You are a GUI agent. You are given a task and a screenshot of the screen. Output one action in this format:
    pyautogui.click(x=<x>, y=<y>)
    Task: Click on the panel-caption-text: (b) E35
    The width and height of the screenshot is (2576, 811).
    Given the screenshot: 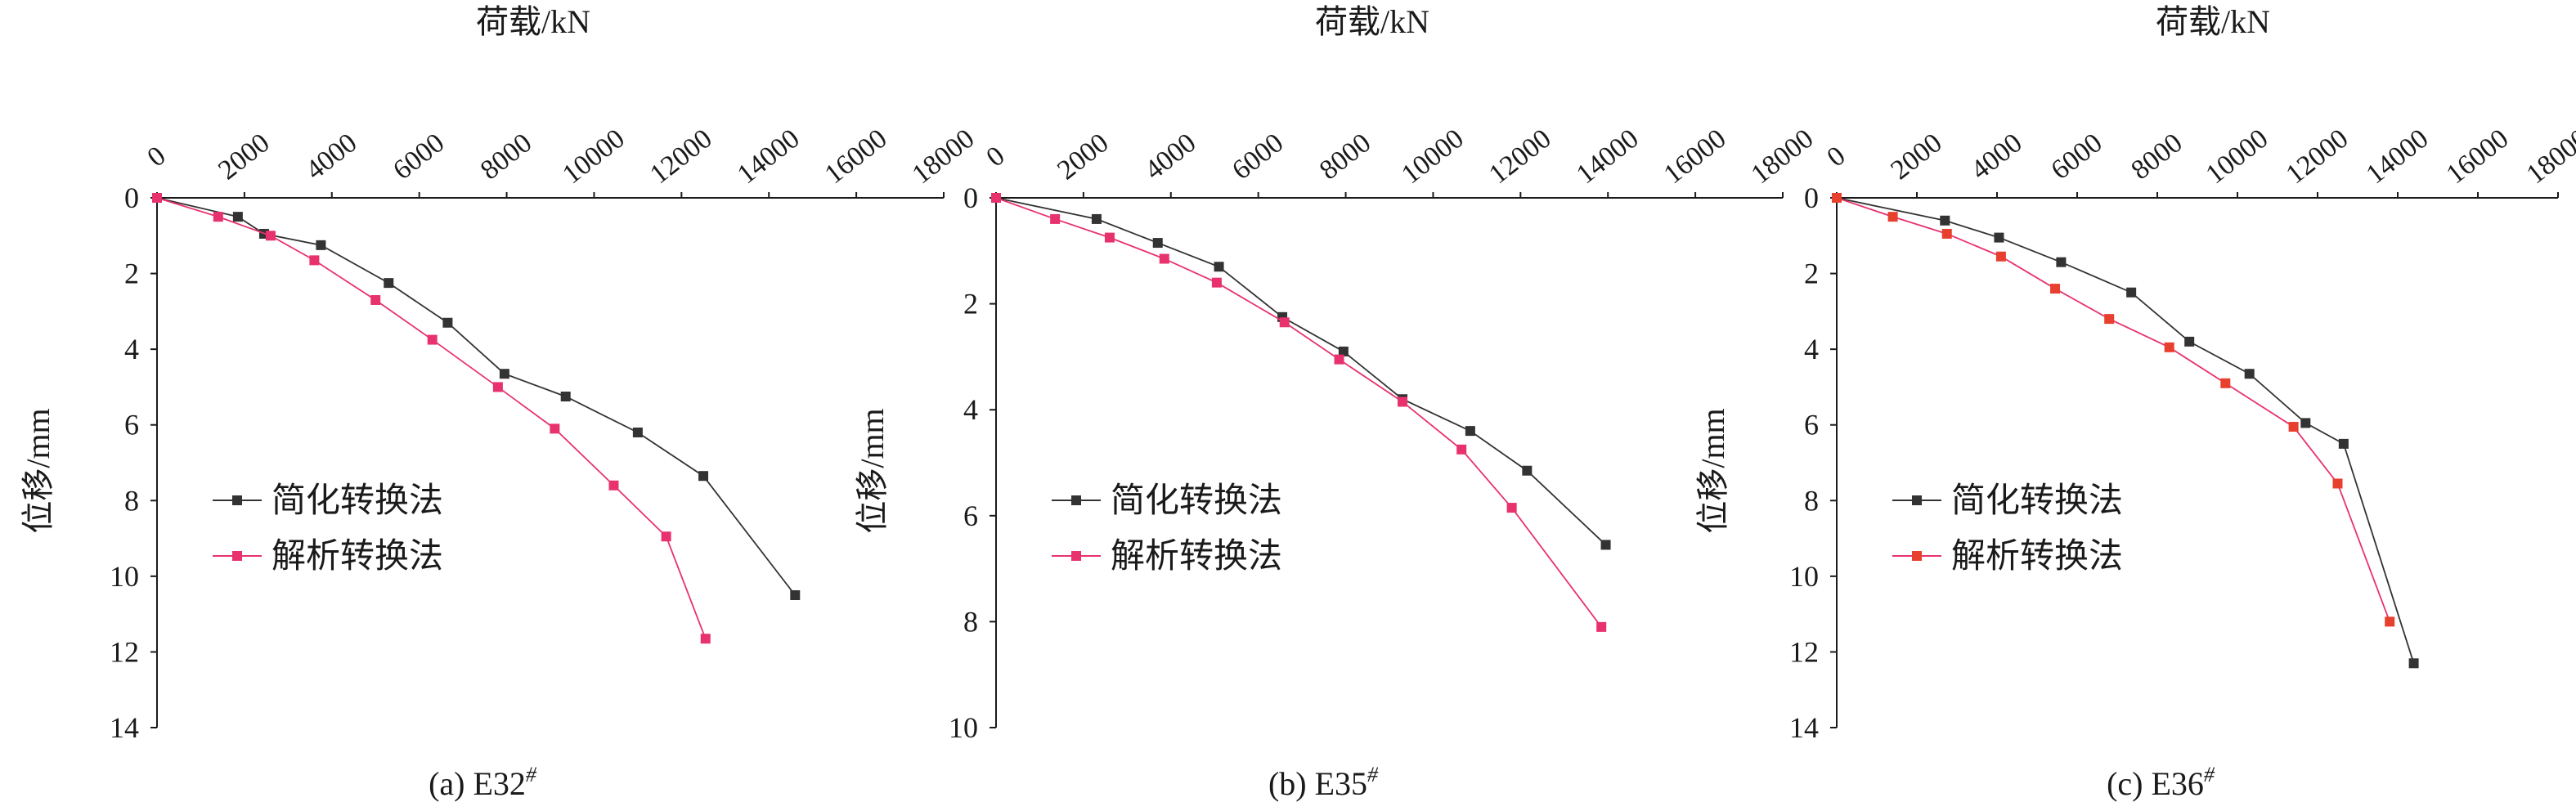 What is the action you would take?
    pyautogui.click(x=1318, y=783)
    